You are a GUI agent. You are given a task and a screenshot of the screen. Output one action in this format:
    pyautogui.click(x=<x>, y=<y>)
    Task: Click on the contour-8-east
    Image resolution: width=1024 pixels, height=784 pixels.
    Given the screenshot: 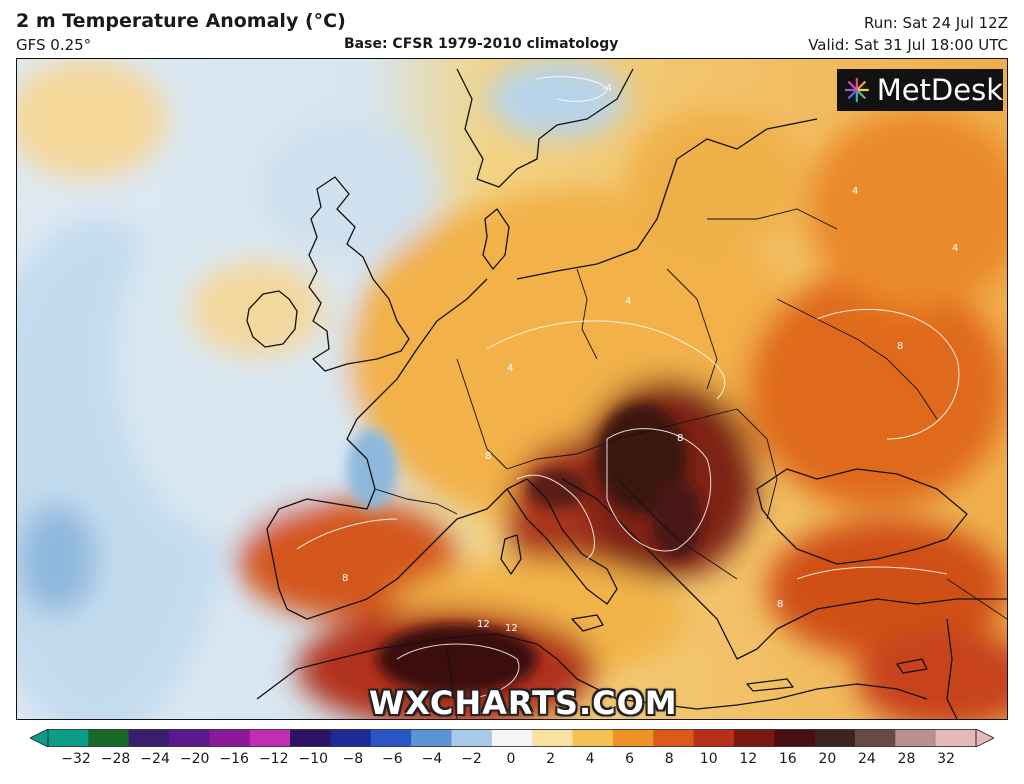 What is the action you would take?
    pyautogui.click(x=888, y=374)
    